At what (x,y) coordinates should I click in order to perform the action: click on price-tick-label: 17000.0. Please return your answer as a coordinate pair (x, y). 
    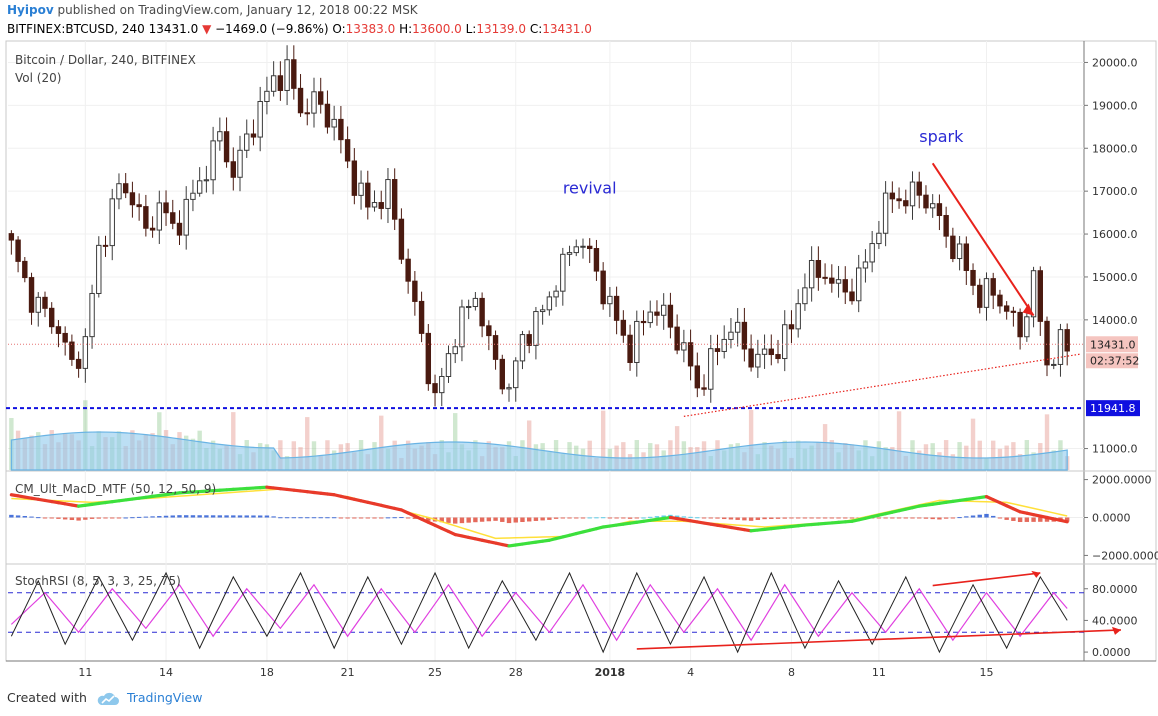
    Looking at the image, I should click on (1115, 191).